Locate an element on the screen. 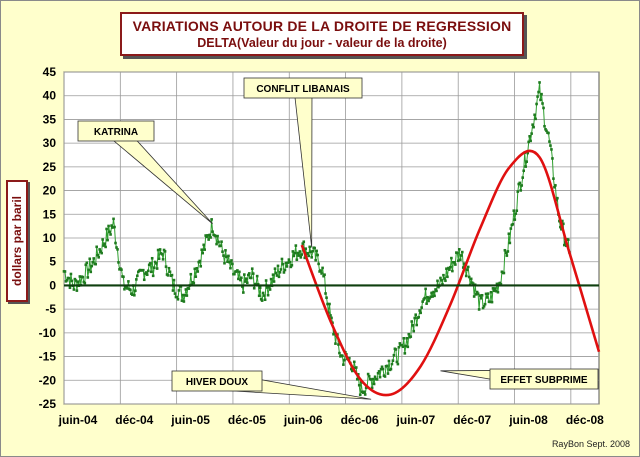 This screenshot has height=457, width=640. x-tick-label: juin-05 is located at coordinates (190, 420).